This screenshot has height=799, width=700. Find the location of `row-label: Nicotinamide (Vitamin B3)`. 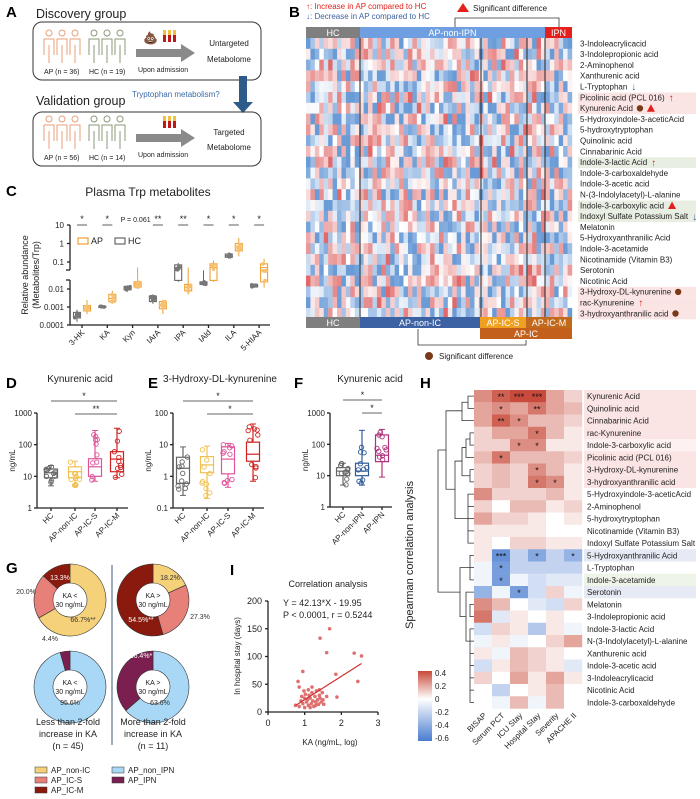

row-label: Nicotinamide (Vitamin B3) is located at coordinates (633, 531).